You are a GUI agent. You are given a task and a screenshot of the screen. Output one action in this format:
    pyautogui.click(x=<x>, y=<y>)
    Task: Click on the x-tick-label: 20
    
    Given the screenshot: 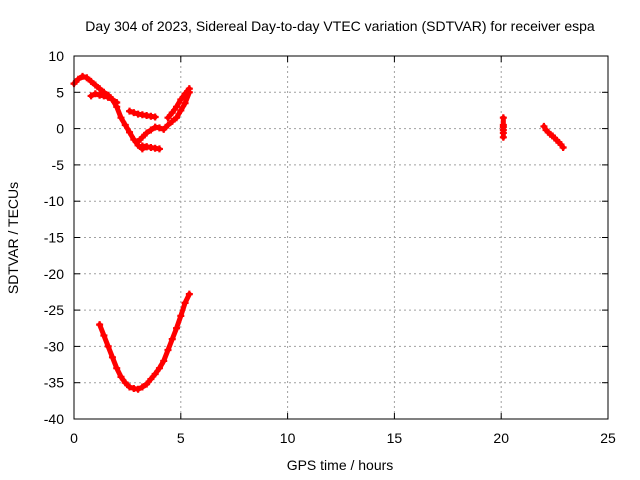 What is the action you would take?
    pyautogui.click(x=501, y=438)
    